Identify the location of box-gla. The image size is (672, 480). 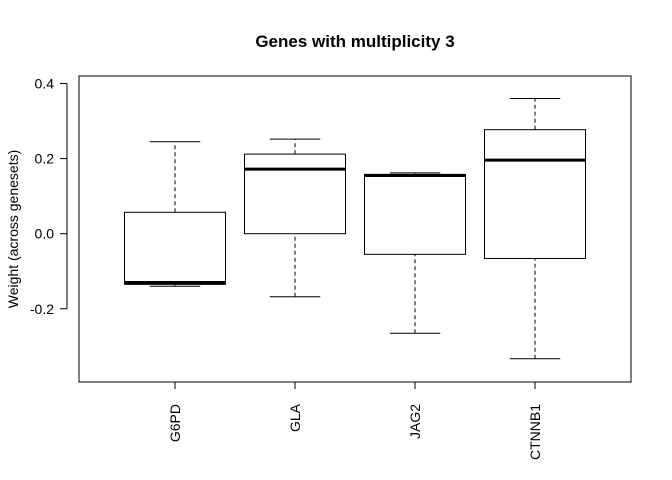
(295, 218).